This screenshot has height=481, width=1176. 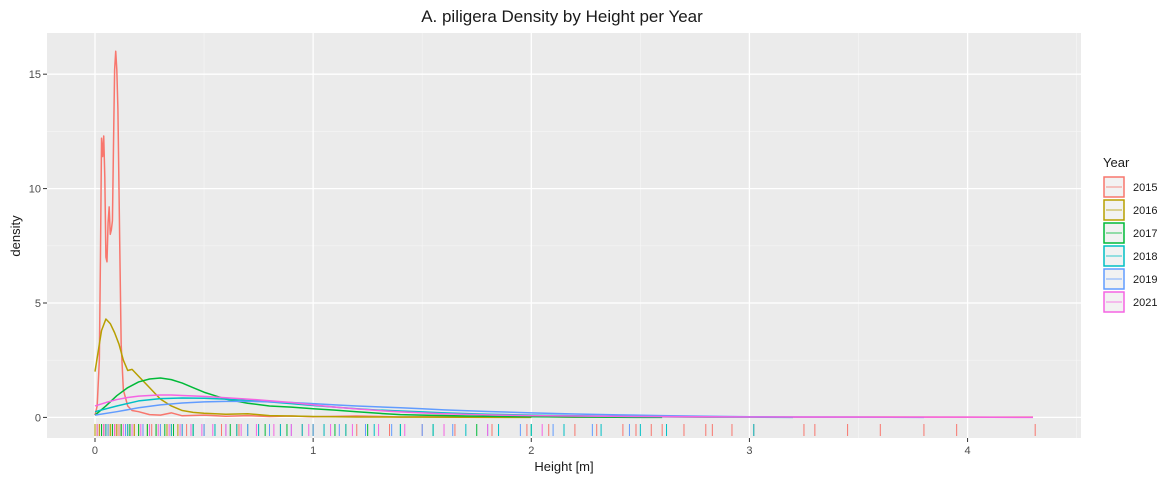 What do you see at coordinates (35, 75) in the screenshot?
I see `y-tick-label: 15` at bounding box center [35, 75].